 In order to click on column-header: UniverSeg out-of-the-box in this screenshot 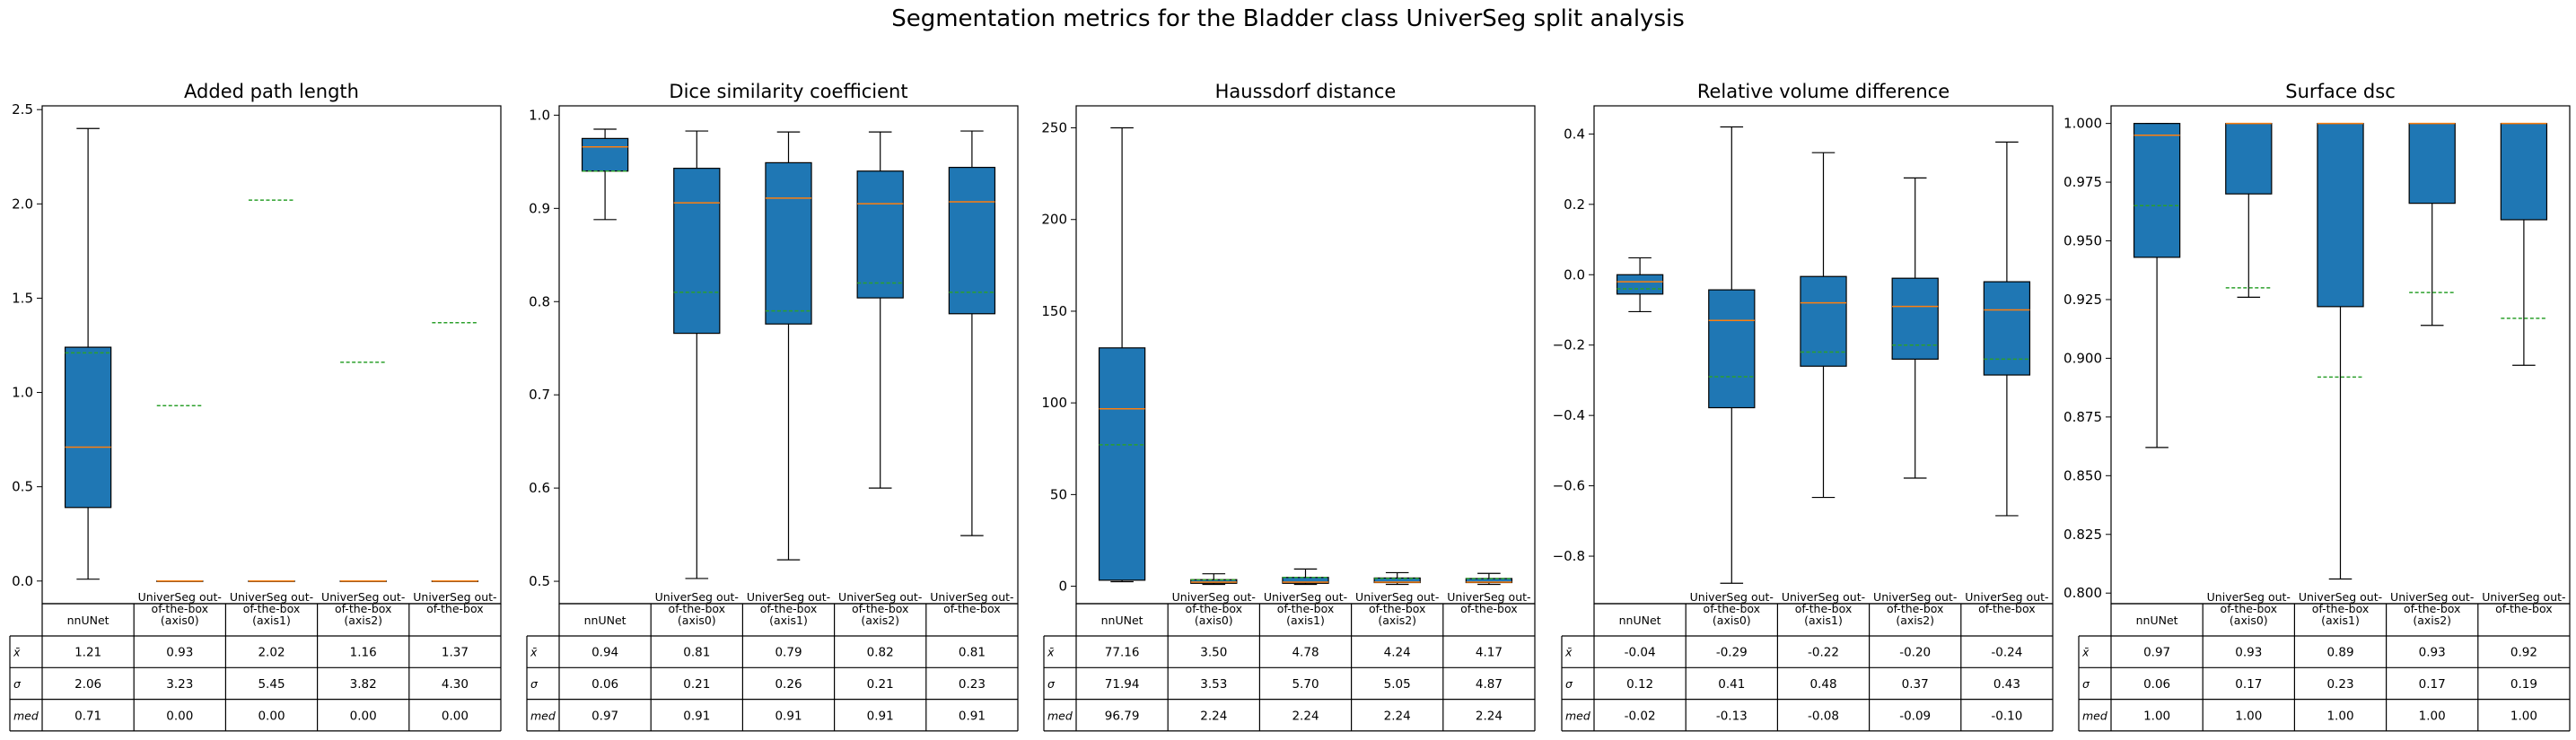, I will do `click(2523, 603)`.